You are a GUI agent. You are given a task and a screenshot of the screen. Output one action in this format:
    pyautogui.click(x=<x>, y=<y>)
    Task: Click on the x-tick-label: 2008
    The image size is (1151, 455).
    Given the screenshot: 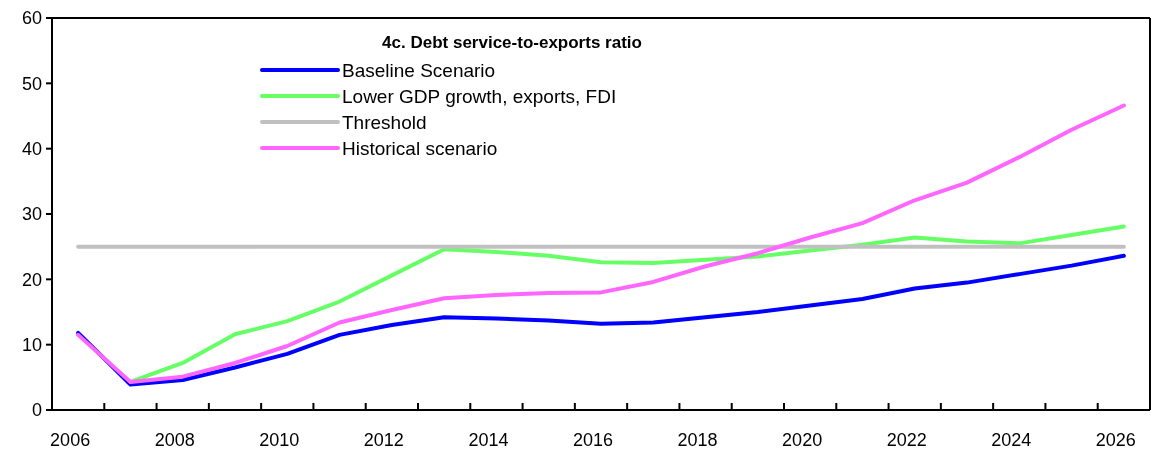 What is the action you would take?
    pyautogui.click(x=174, y=440)
    